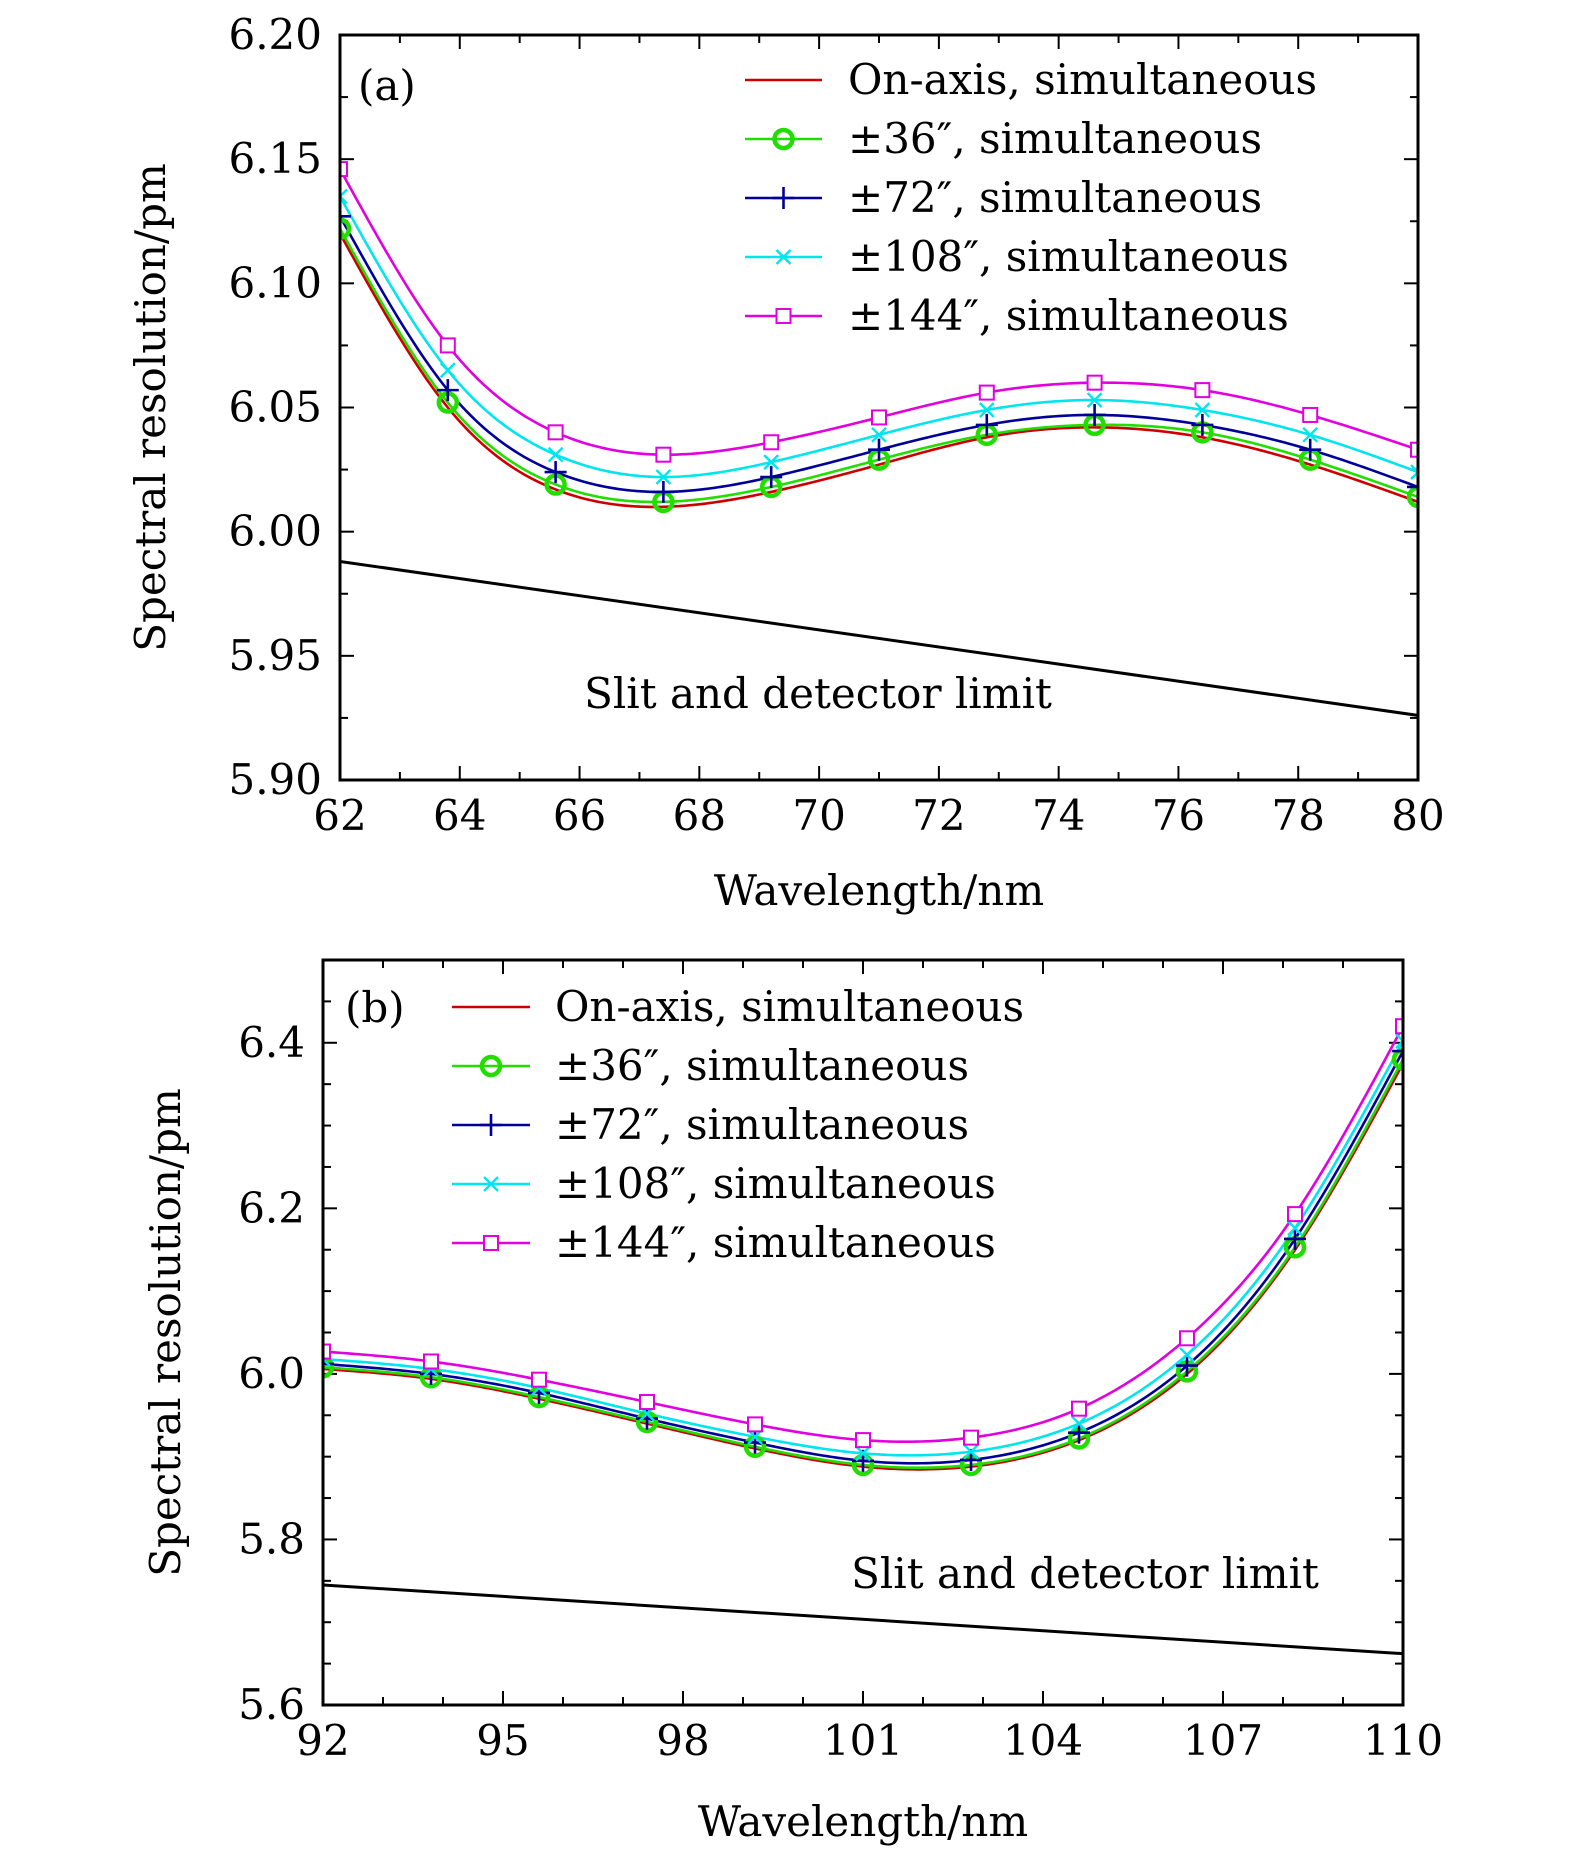 The width and height of the screenshot is (1575, 1860). Describe the element at coordinates (1055, 138) in the screenshot. I see `legend-label: ±36″, simultaneous` at that location.